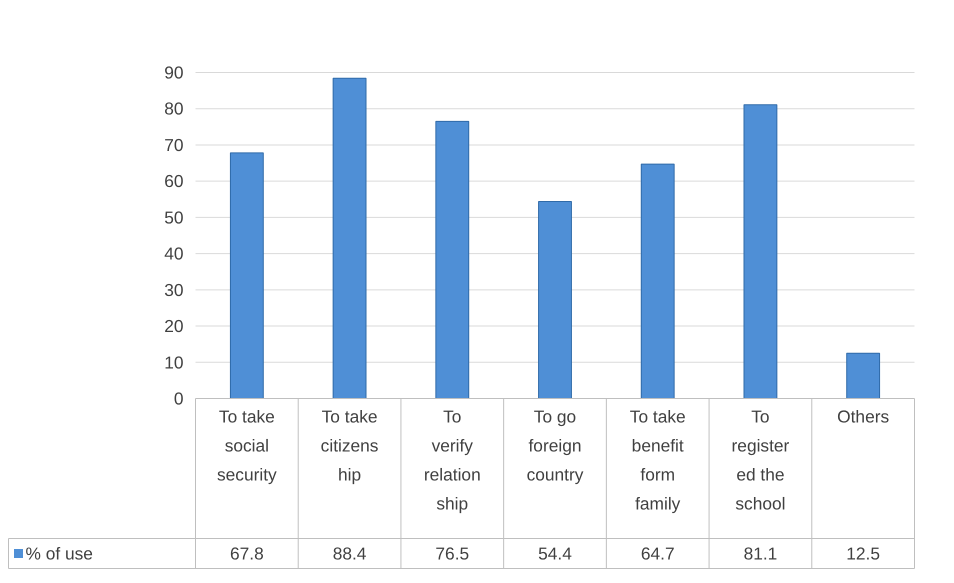 The image size is (954, 583). What do you see at coordinates (452, 460) in the screenshot?
I see `x-tick-label: To verify relation ship` at bounding box center [452, 460].